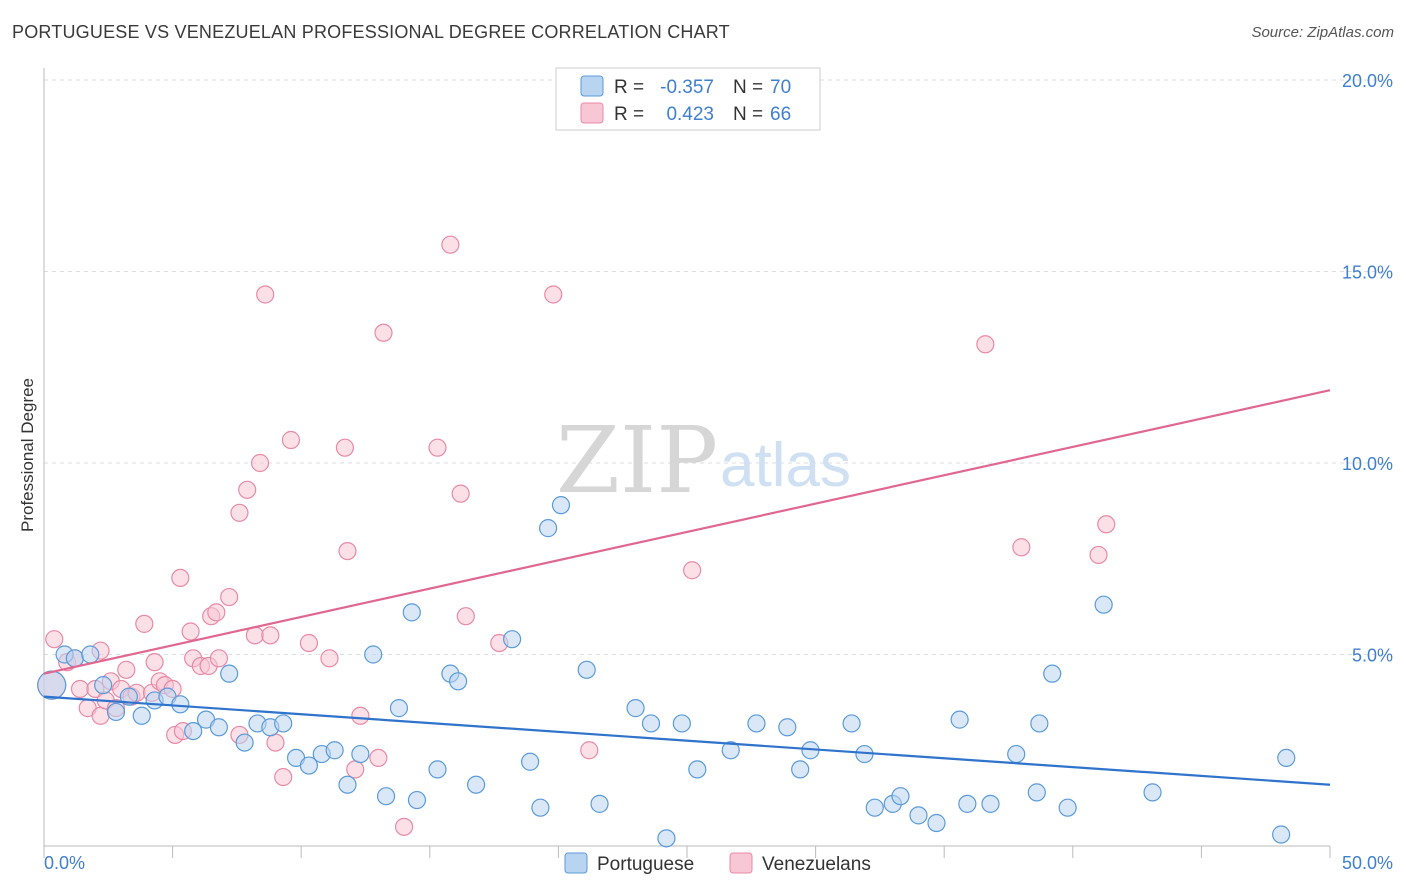 This screenshot has width=1406, height=892. Describe the element at coordinates (1322, 32) in the screenshot. I see `chart-source: Source: ZipAtlas.com` at that location.